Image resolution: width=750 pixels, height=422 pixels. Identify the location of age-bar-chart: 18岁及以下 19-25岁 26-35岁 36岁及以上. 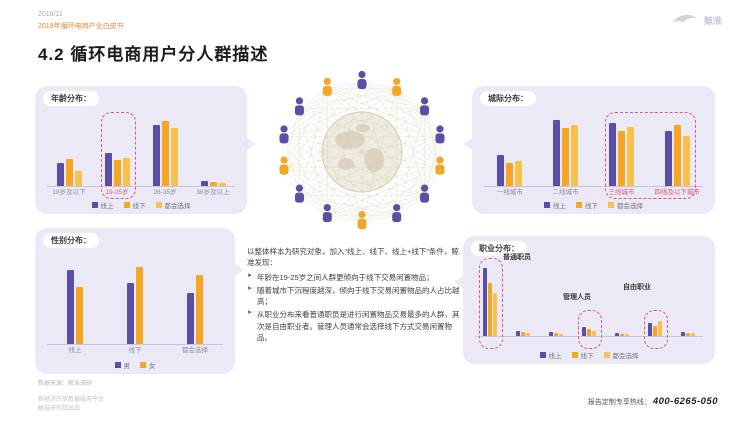
(141, 155).